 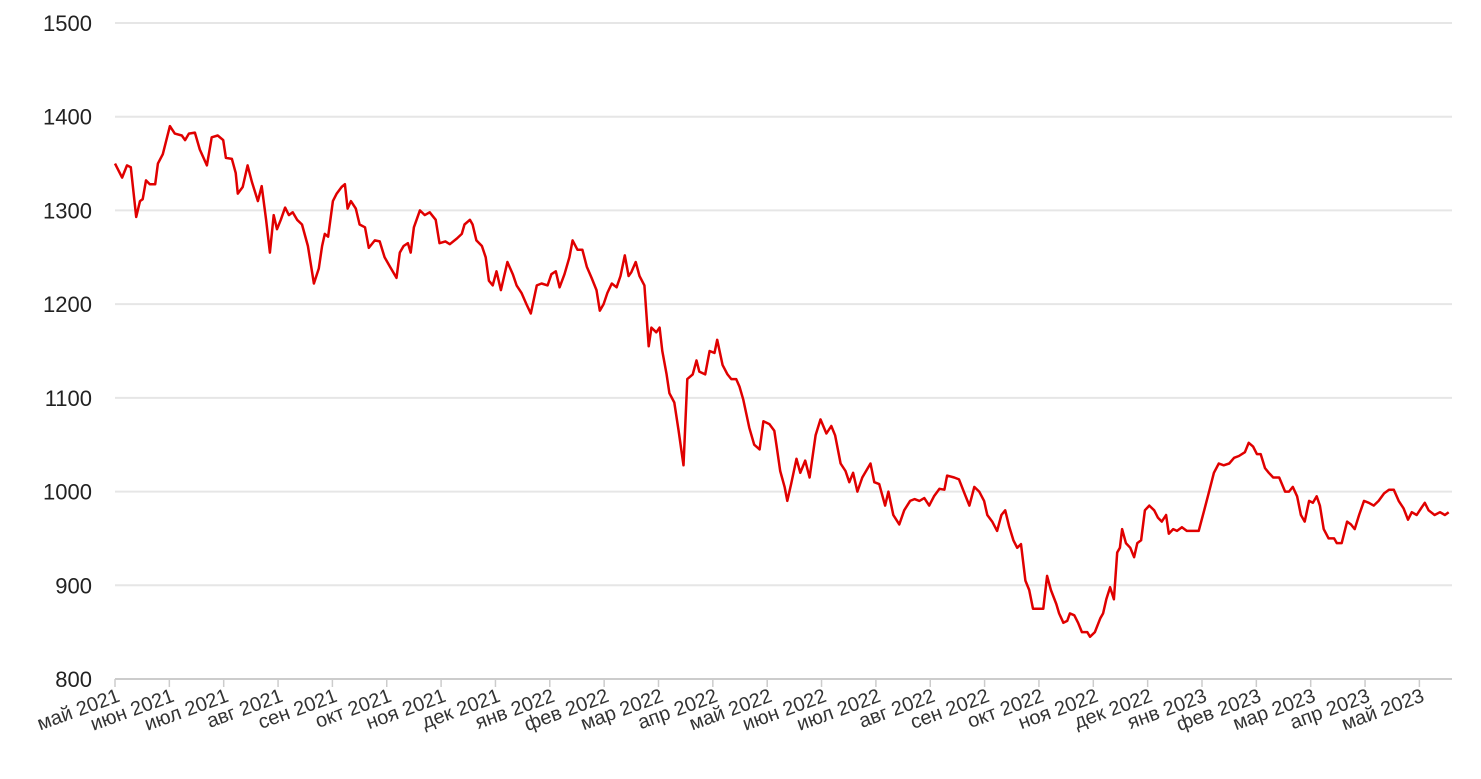 What do you see at coordinates (73, 679) in the screenshot?
I see `y-tick-label: 800` at bounding box center [73, 679].